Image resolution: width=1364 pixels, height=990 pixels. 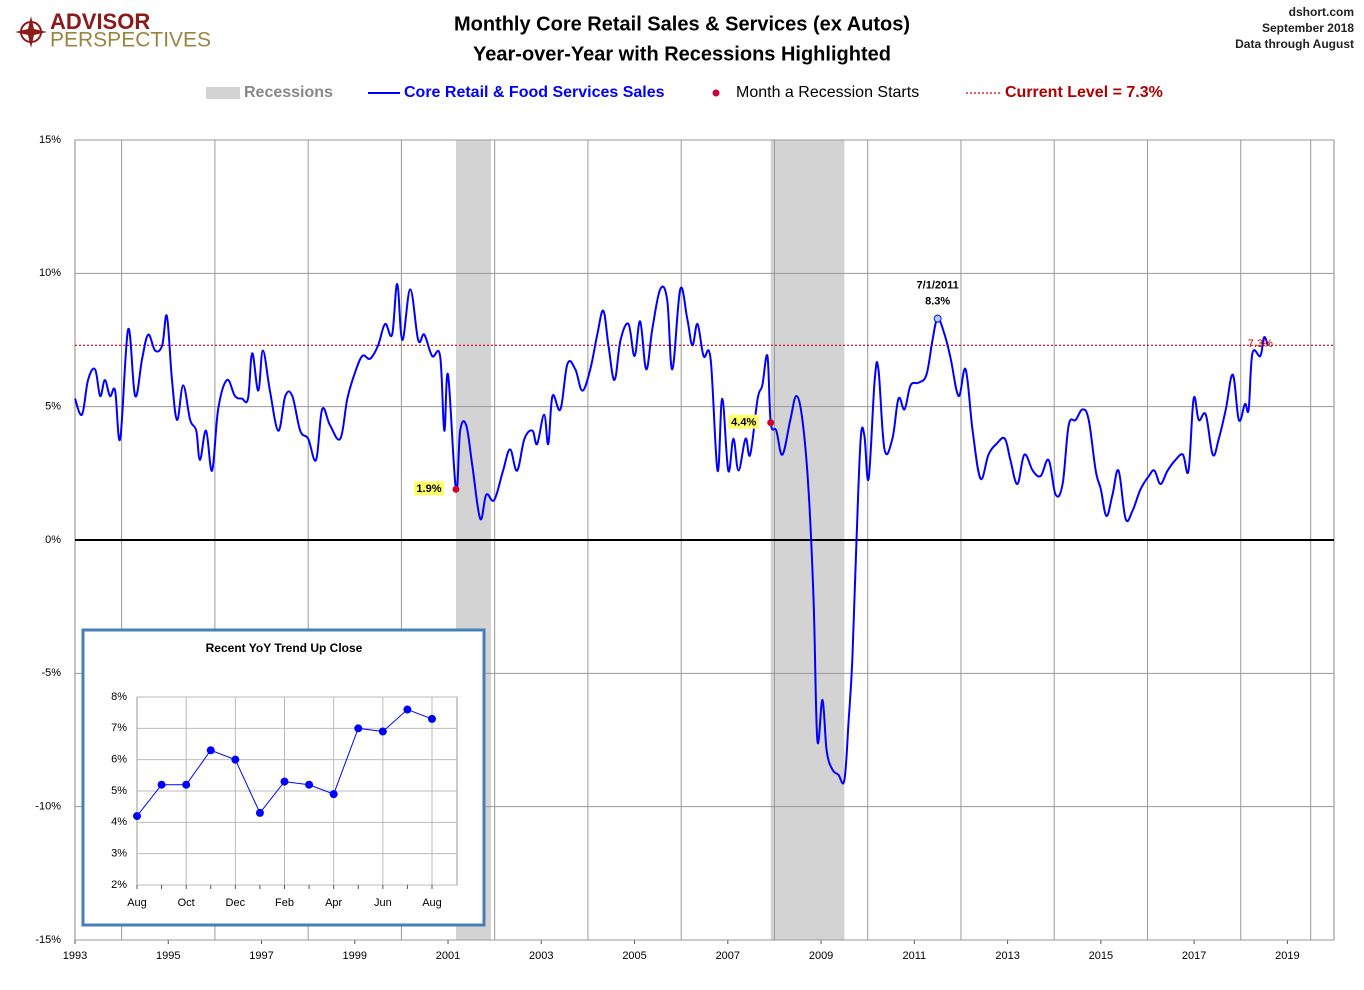 I want to click on x-tick-label: 2015, so click(x=1101, y=956).